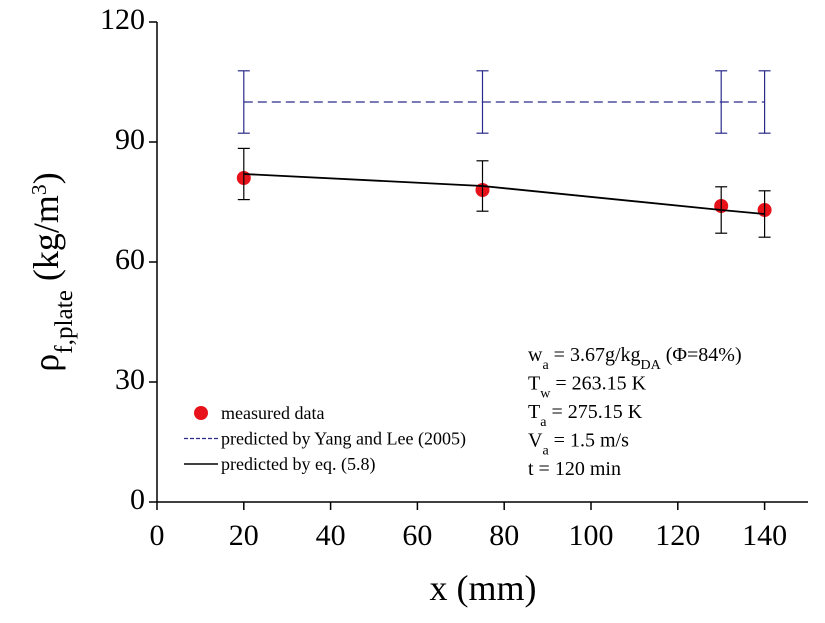  What do you see at coordinates (591, 535) in the screenshot?
I see `x-tick-label: 100` at bounding box center [591, 535].